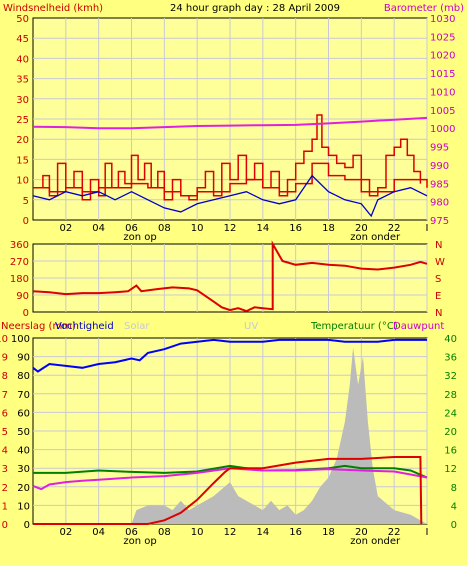  What do you see at coordinates (442, 74) in the screenshot?
I see `barometer-tick-label: 1015` at bounding box center [442, 74].